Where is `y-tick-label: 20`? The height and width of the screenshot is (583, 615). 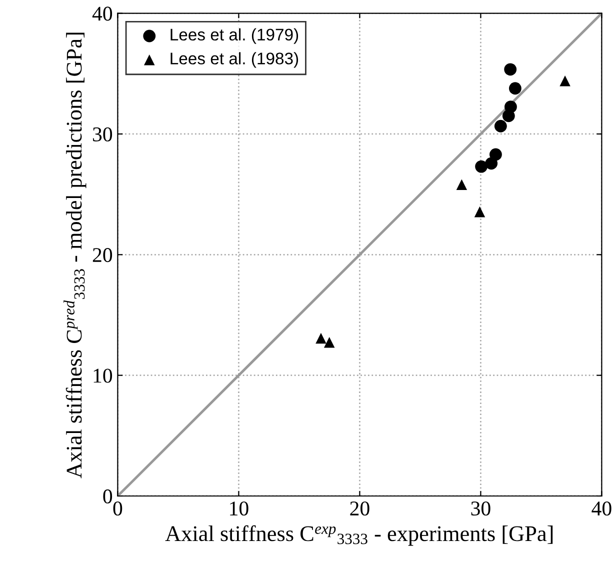
y-tick-label: 20 is located at coordinates (102, 255).